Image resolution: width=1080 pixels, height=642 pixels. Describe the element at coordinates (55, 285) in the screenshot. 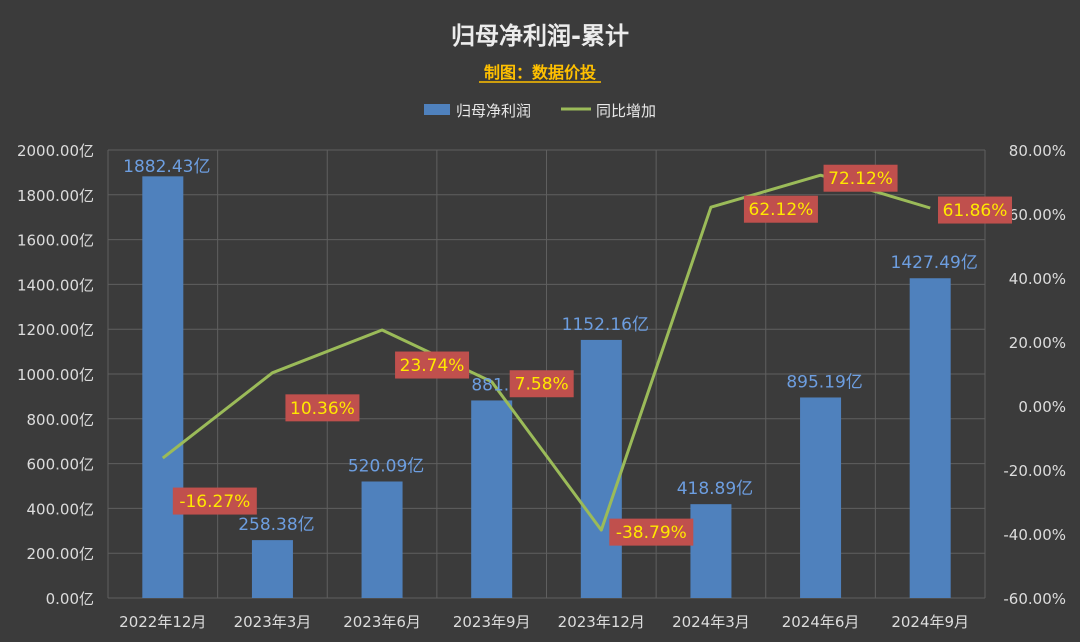

I see `left-axis-tick-label: 1400.00亿` at that location.